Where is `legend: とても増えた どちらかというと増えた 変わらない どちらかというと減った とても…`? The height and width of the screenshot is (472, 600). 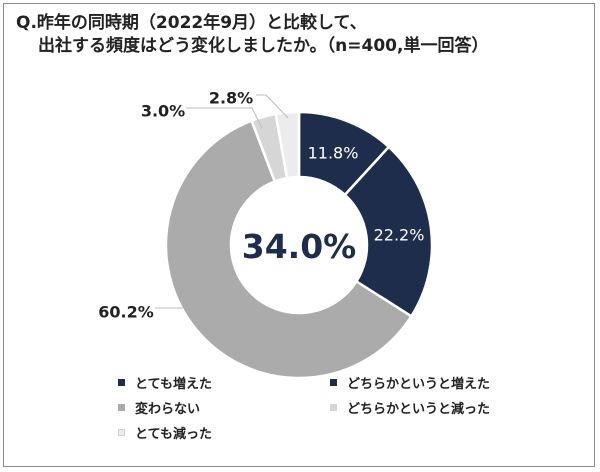
legend: とても増えた どちらかというと増えた 変わらない どちらかというと減った とても… is located at coordinates (338, 407).